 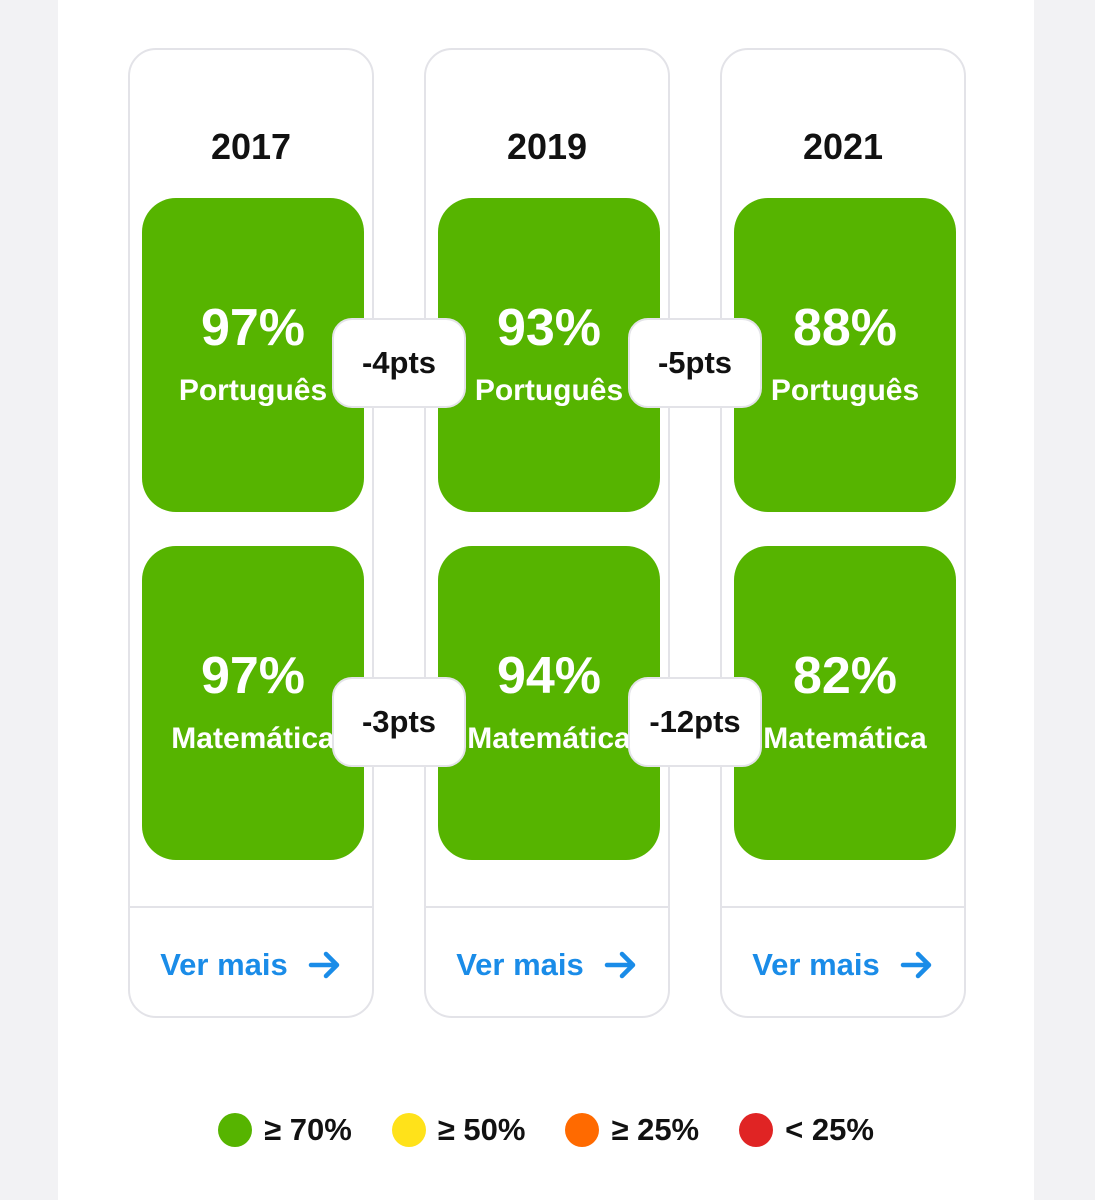 I want to click on legend-item-yellow: ≥ 50%, so click(x=458, y=1130).